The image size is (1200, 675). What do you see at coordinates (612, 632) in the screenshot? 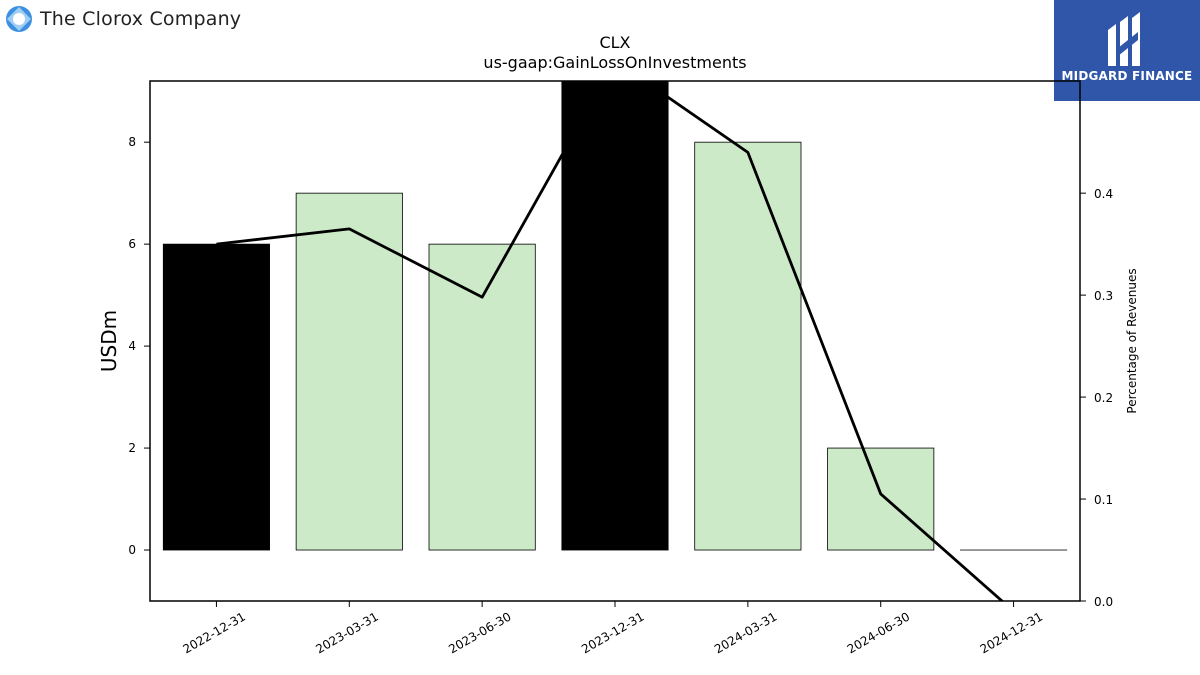
I see `x-tick-label: 2023-12-31` at bounding box center [612, 632].